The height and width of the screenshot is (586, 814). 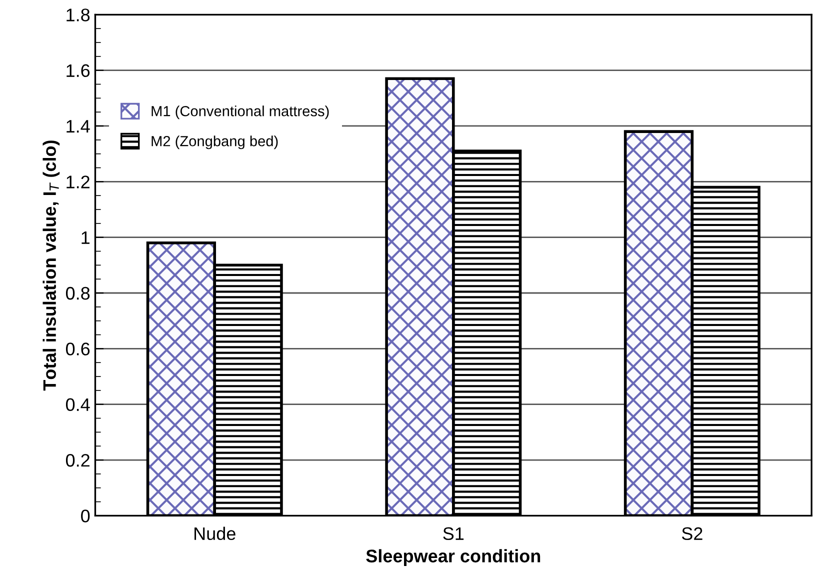 I want to click on y-tick-label: 0.2, so click(x=78, y=460).